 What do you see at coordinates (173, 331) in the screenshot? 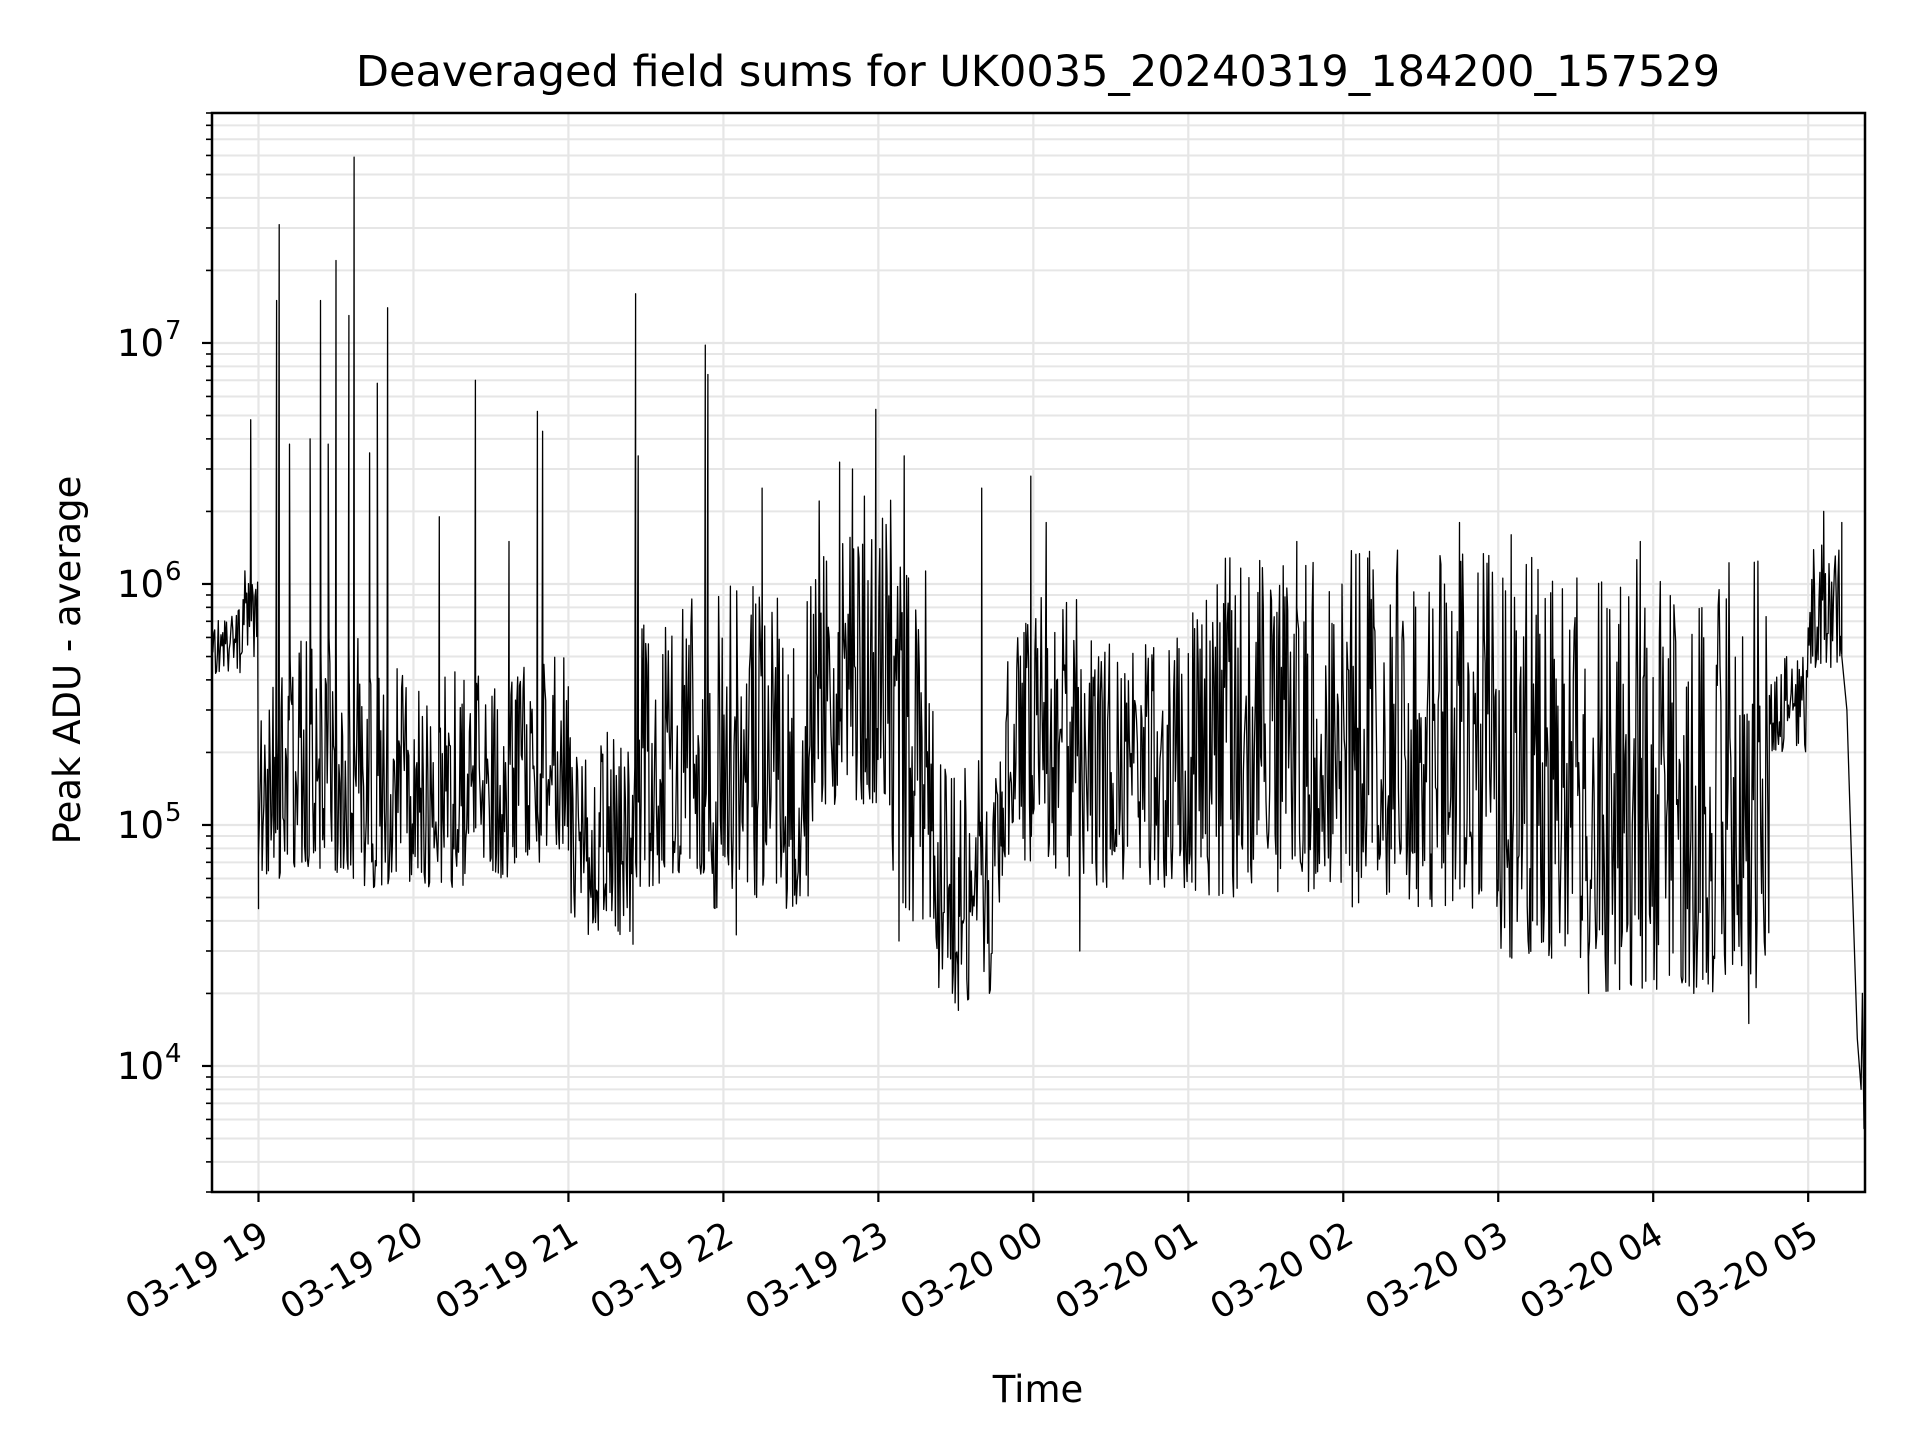
I see `y-tick-label-exponent: 7` at bounding box center [173, 331].